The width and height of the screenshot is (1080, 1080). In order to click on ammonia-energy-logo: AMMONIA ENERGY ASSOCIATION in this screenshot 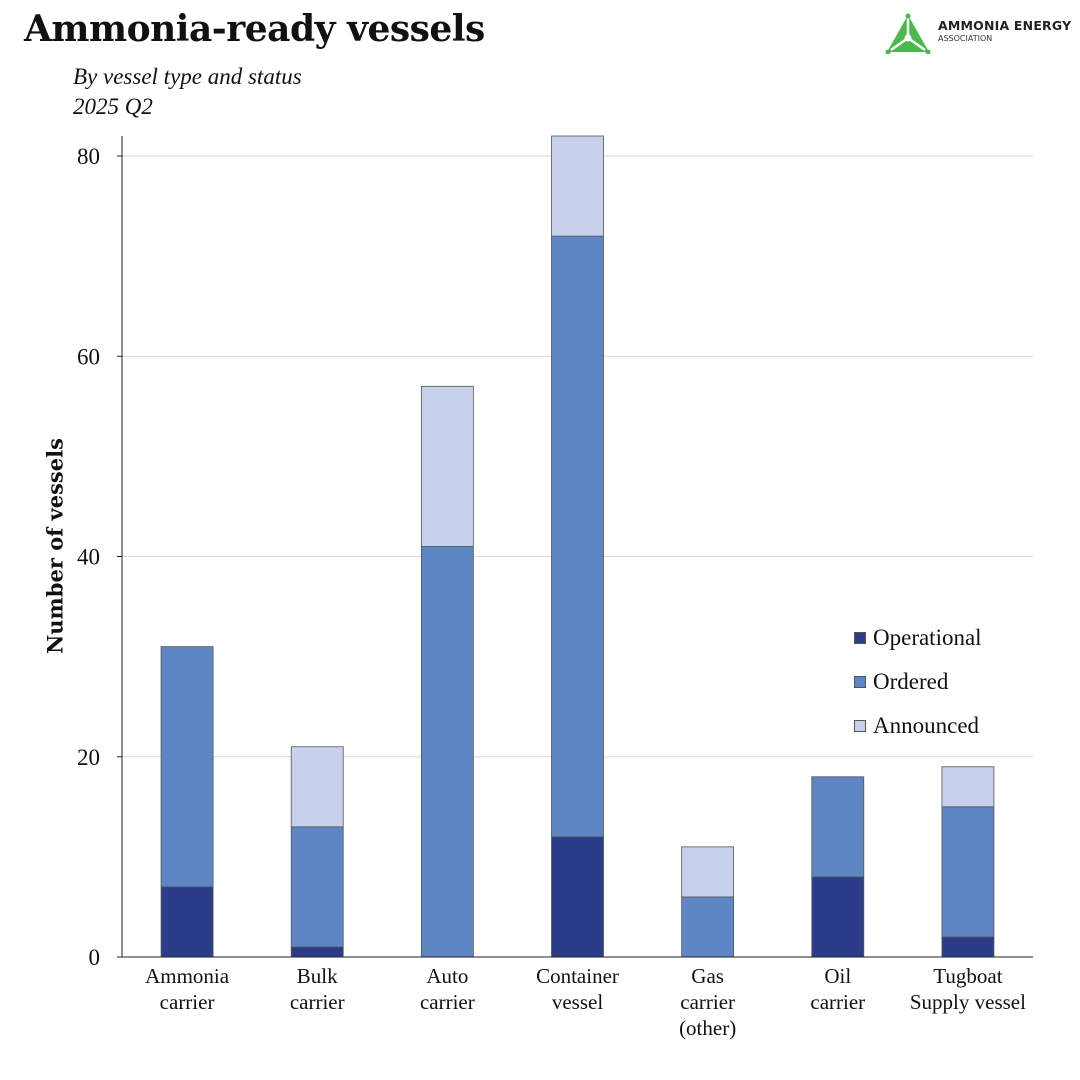, I will do `click(979, 34)`.